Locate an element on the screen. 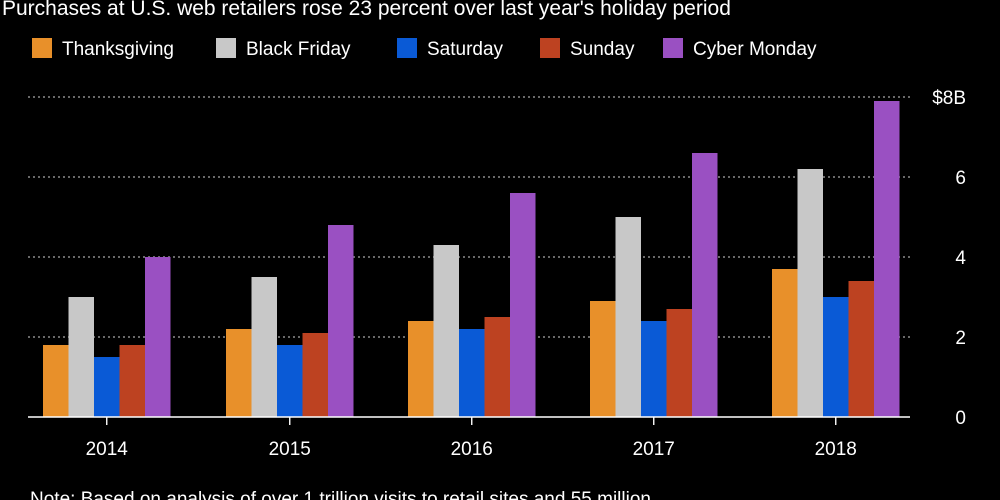 The height and width of the screenshot is (500, 1000). legend-label-sunday: Sunday is located at coordinates (602, 49).